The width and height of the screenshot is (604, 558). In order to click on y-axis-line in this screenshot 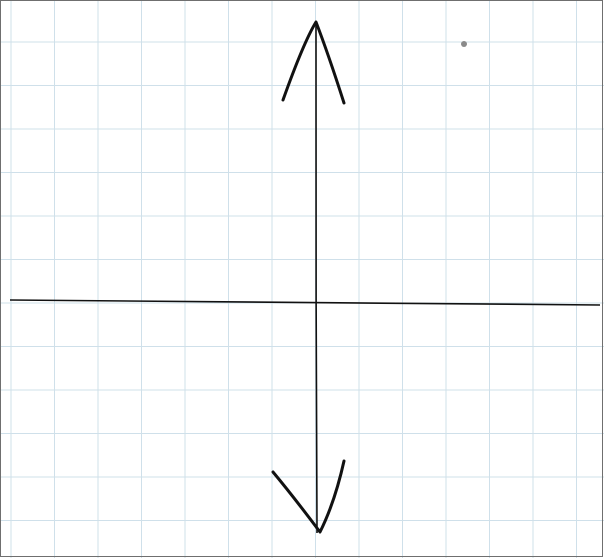, I will do `click(316, 277)`.